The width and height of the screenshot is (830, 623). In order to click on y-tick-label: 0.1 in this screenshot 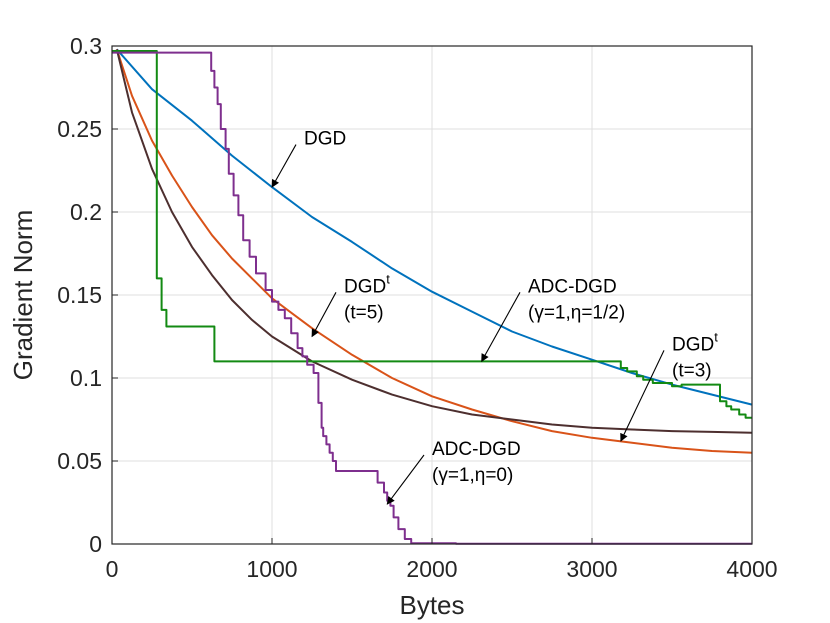, I will do `click(86, 378)`.